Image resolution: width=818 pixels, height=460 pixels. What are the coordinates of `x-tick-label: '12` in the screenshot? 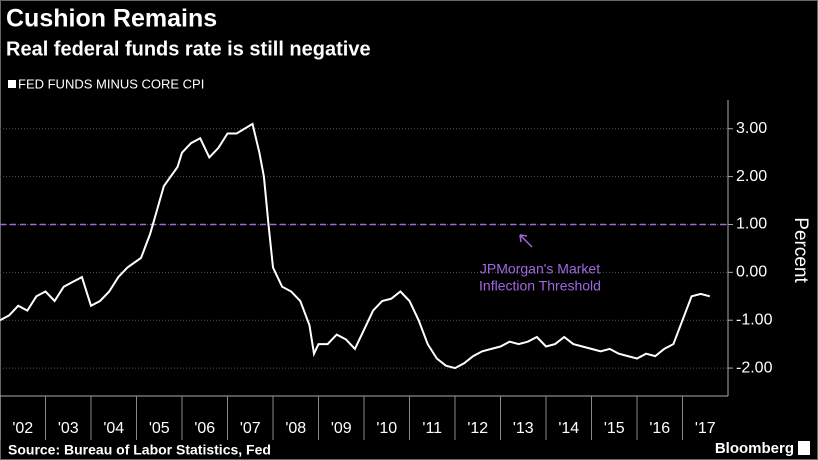 It's located at (477, 428).